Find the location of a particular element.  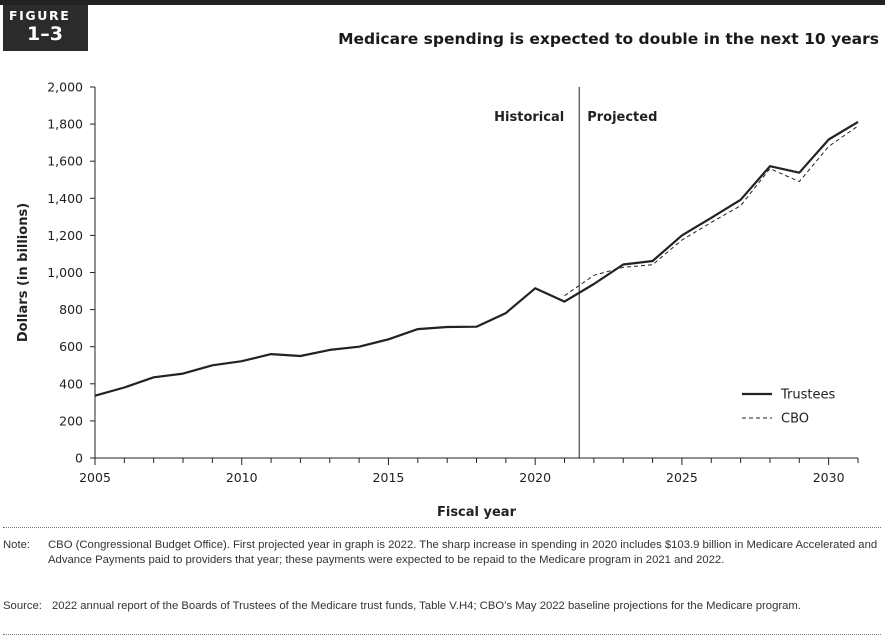

x-axis-title: Fiscal year is located at coordinates (477, 512).